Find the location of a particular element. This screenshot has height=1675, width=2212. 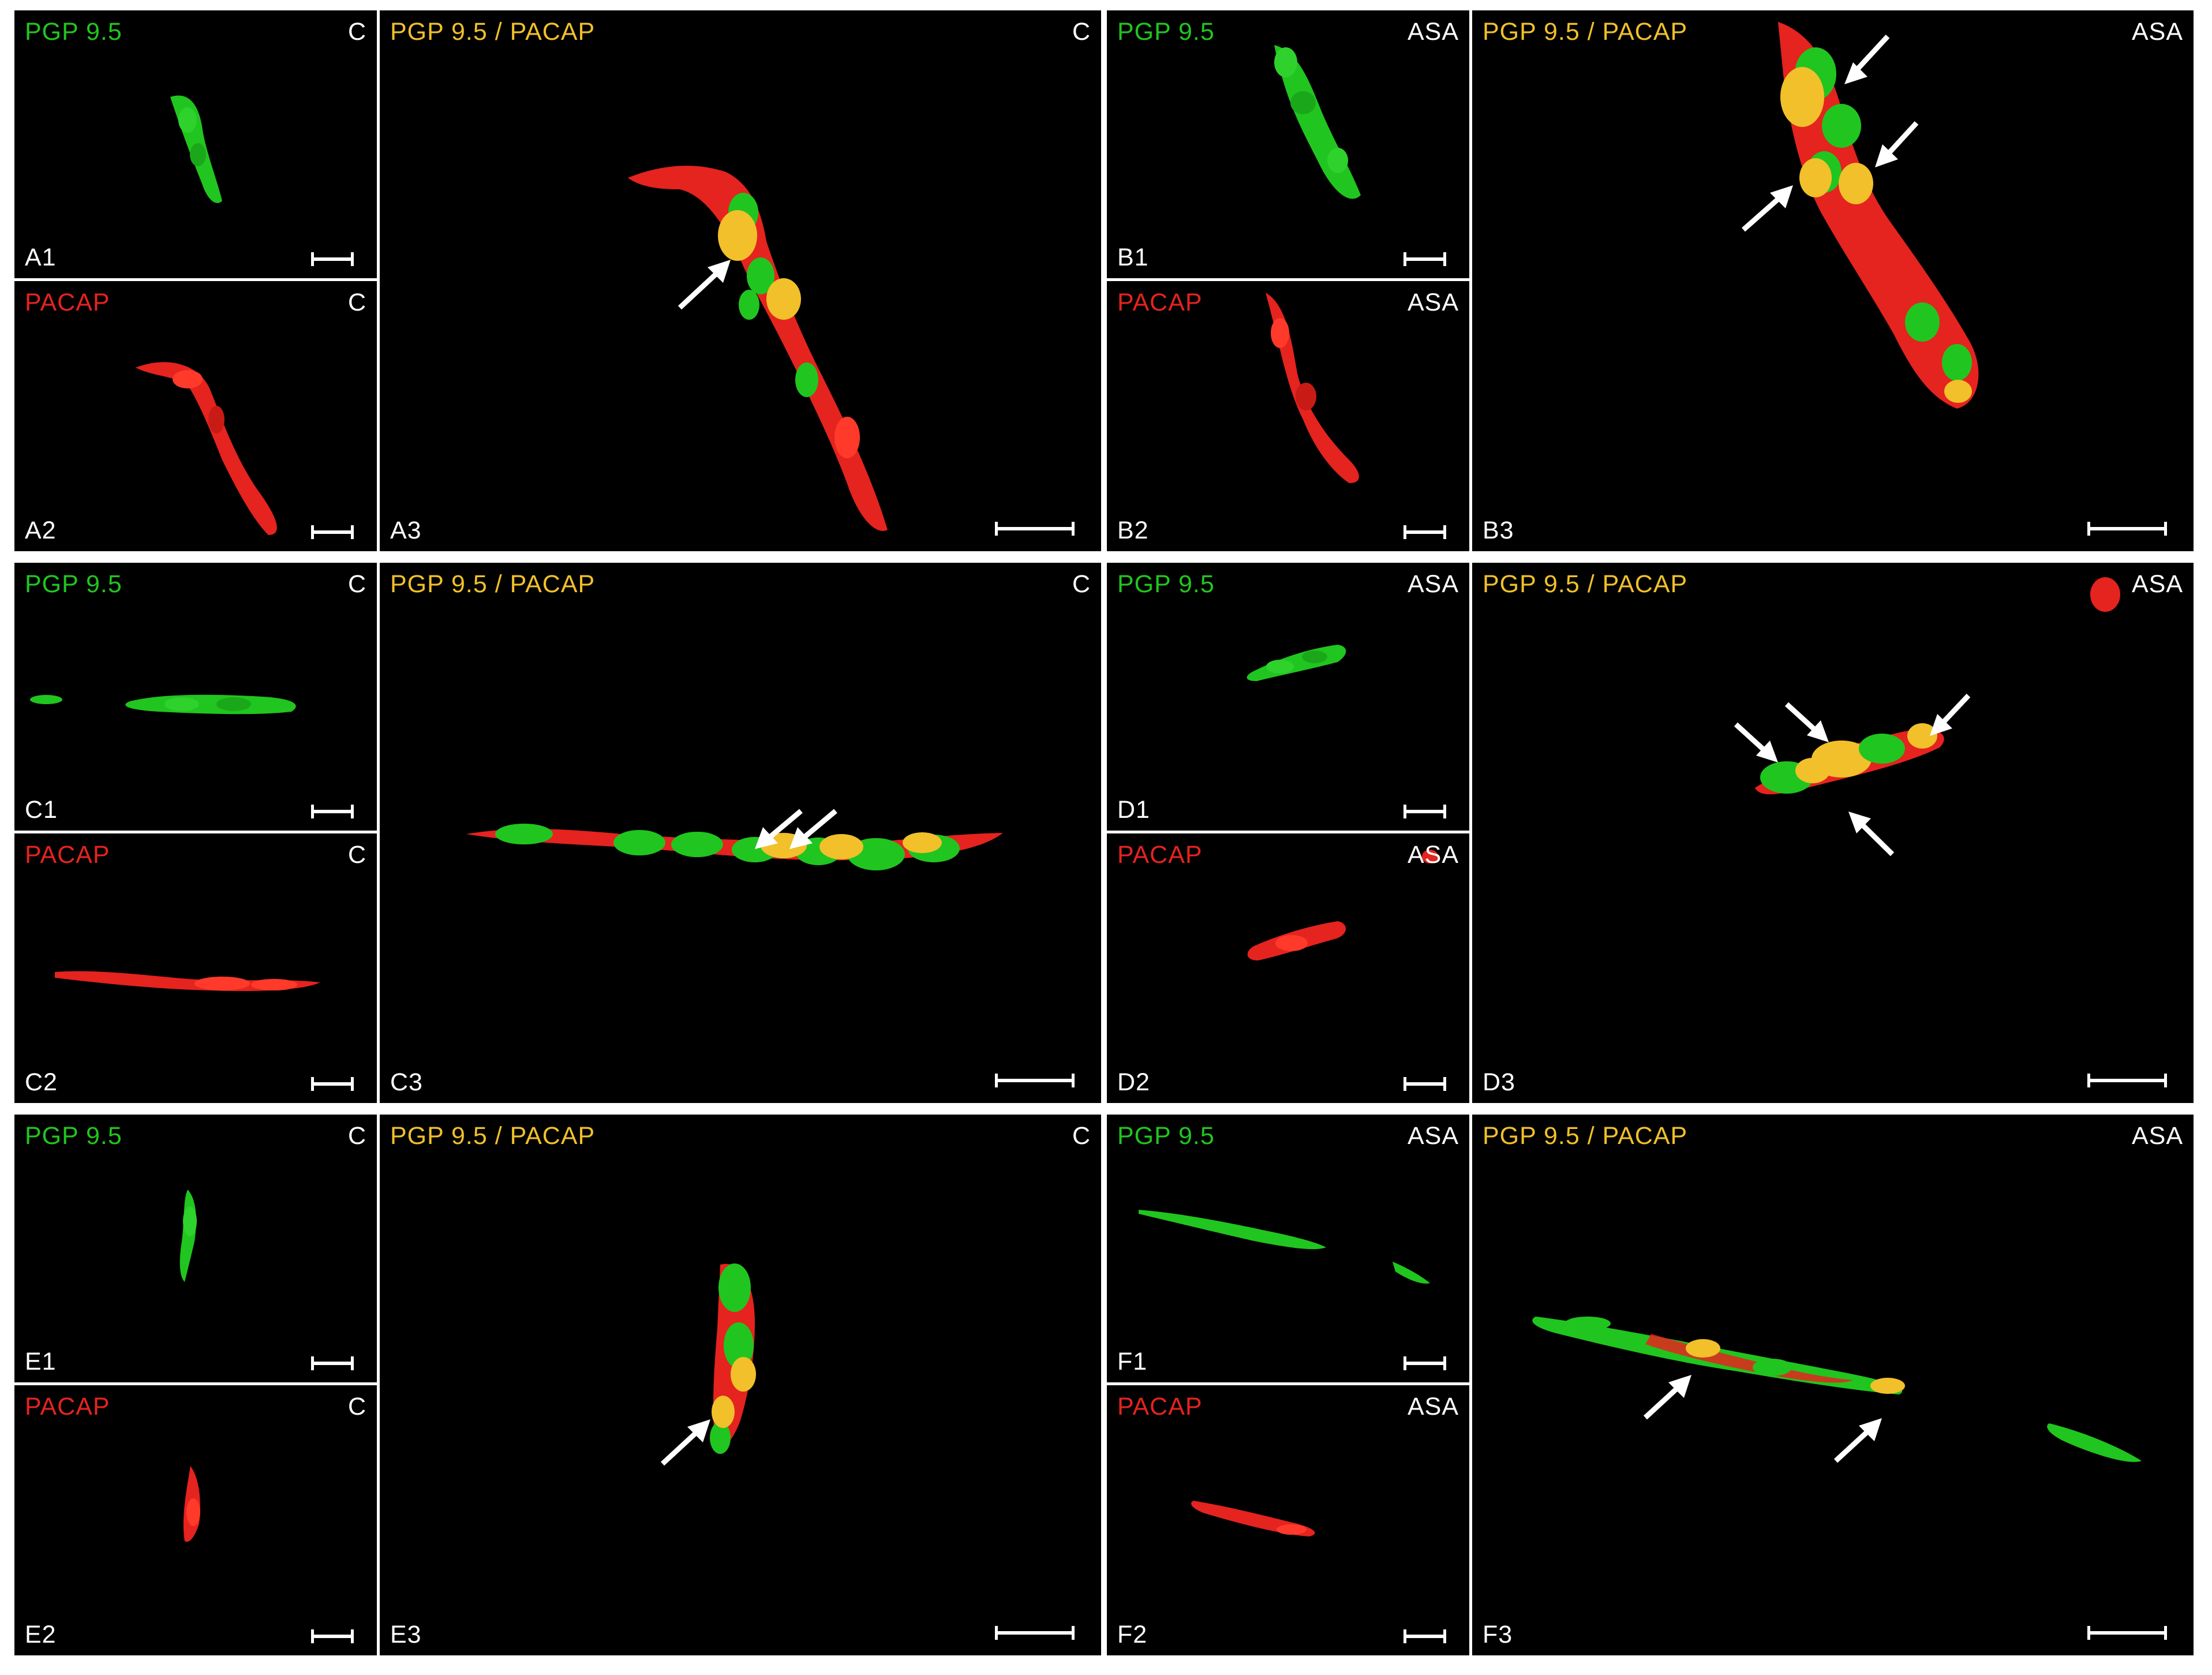

panel-id: A1 is located at coordinates (41, 257).